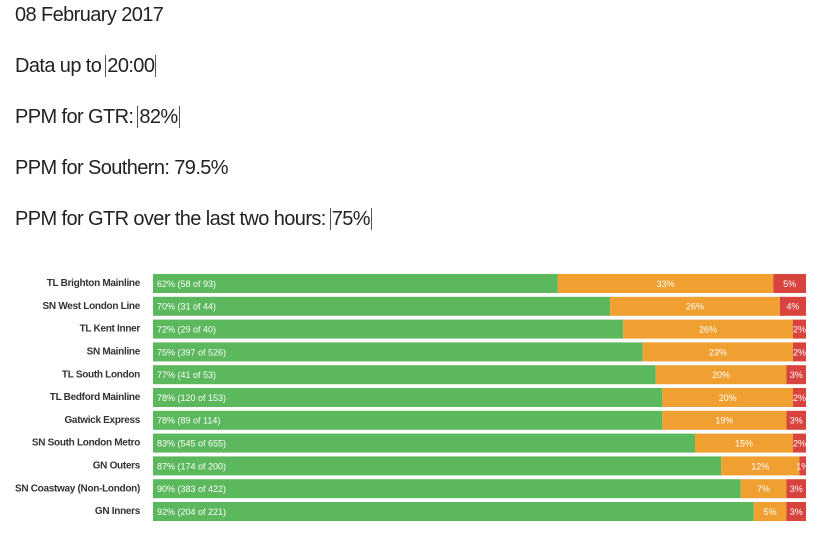 The image size is (830, 540). Describe the element at coordinates (191, 443) in the screenshot. I see `bar-label: 83% (545 of 655)` at that location.